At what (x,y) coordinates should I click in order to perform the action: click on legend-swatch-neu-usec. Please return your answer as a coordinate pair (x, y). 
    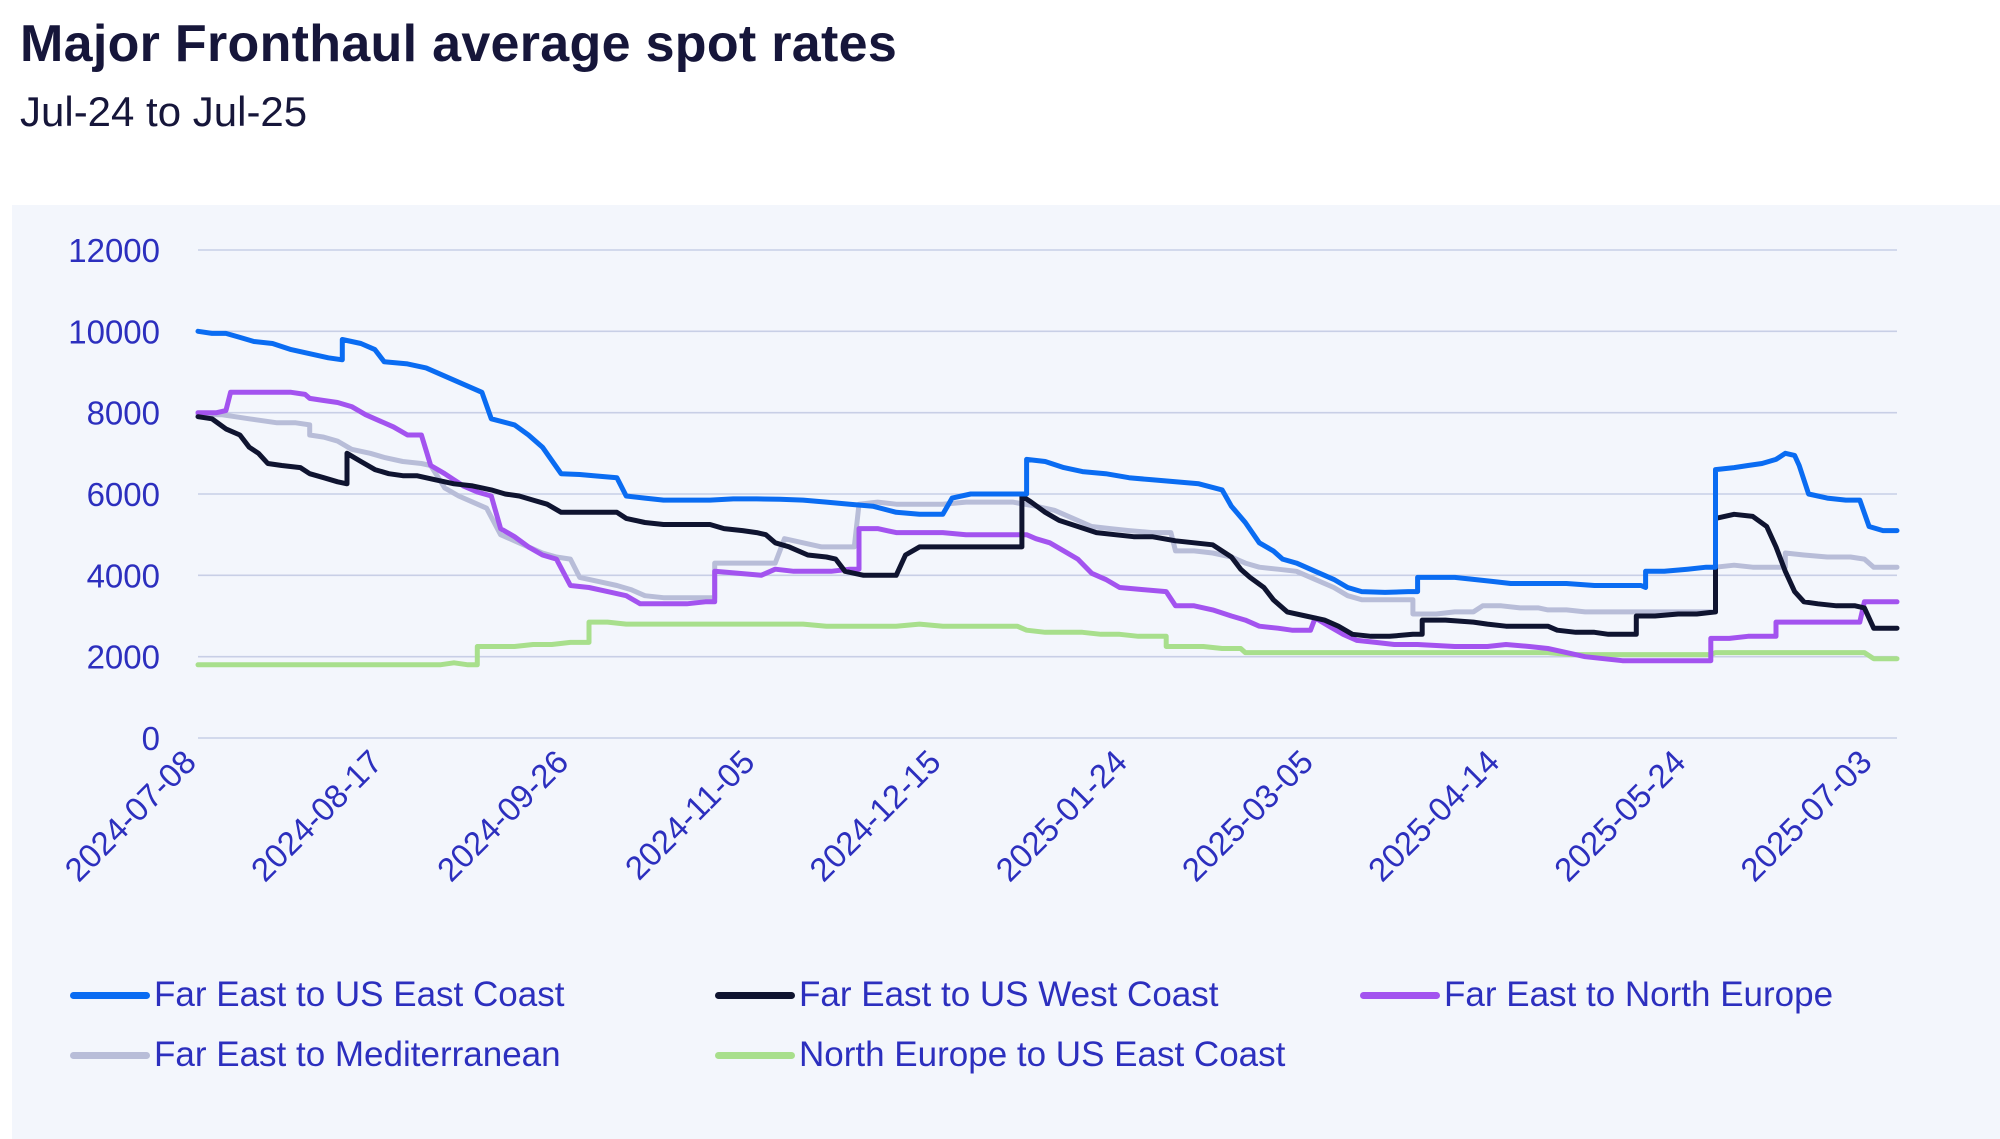
    Looking at the image, I should click on (755, 1055).